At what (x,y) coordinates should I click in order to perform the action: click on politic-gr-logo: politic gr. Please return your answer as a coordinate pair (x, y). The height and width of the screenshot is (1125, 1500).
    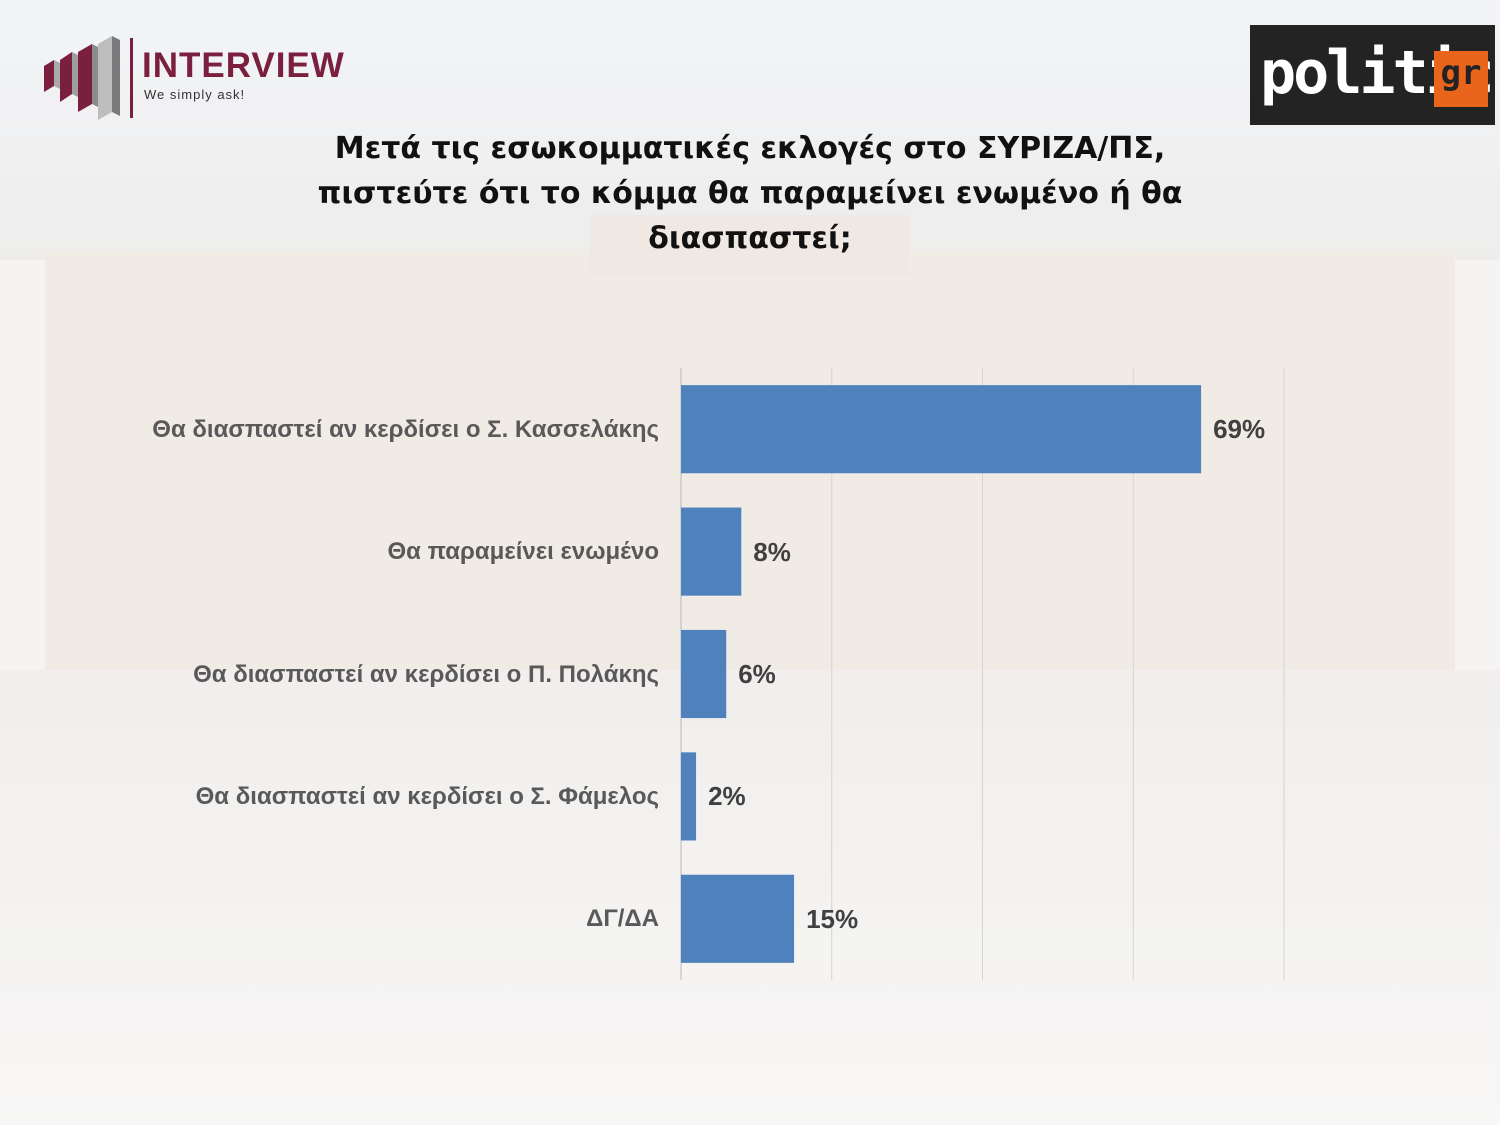
    Looking at the image, I should click on (1372, 75).